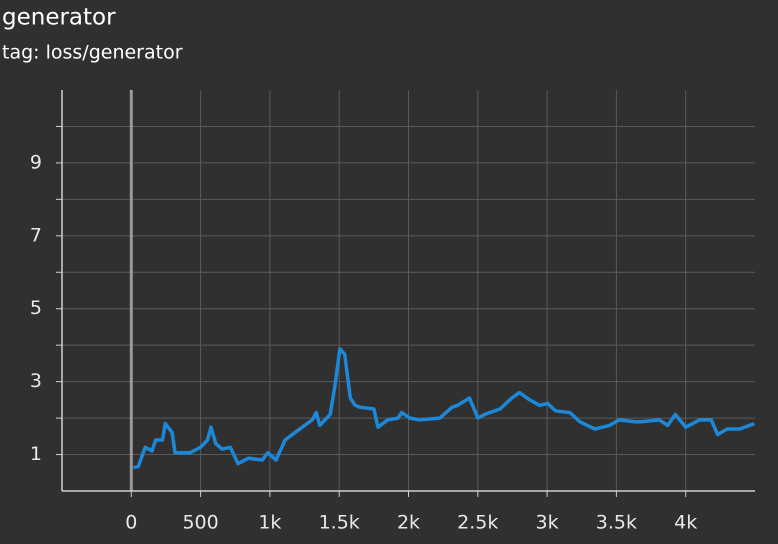 This screenshot has width=778, height=544. I want to click on y-tick-label: 3, so click(36, 381).